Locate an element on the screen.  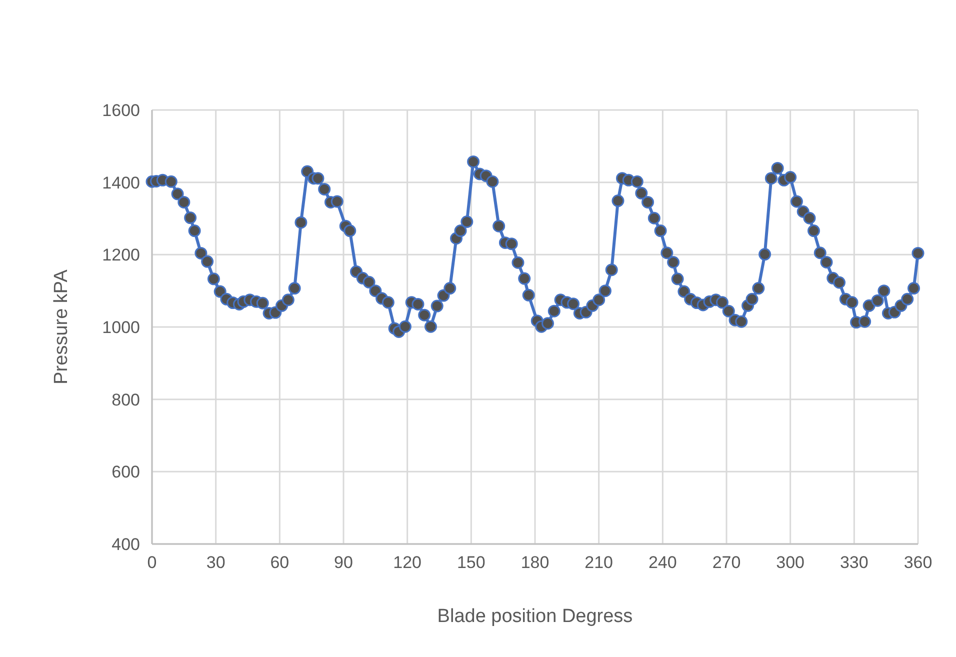
x-tick-label: 150 is located at coordinates (471, 562).